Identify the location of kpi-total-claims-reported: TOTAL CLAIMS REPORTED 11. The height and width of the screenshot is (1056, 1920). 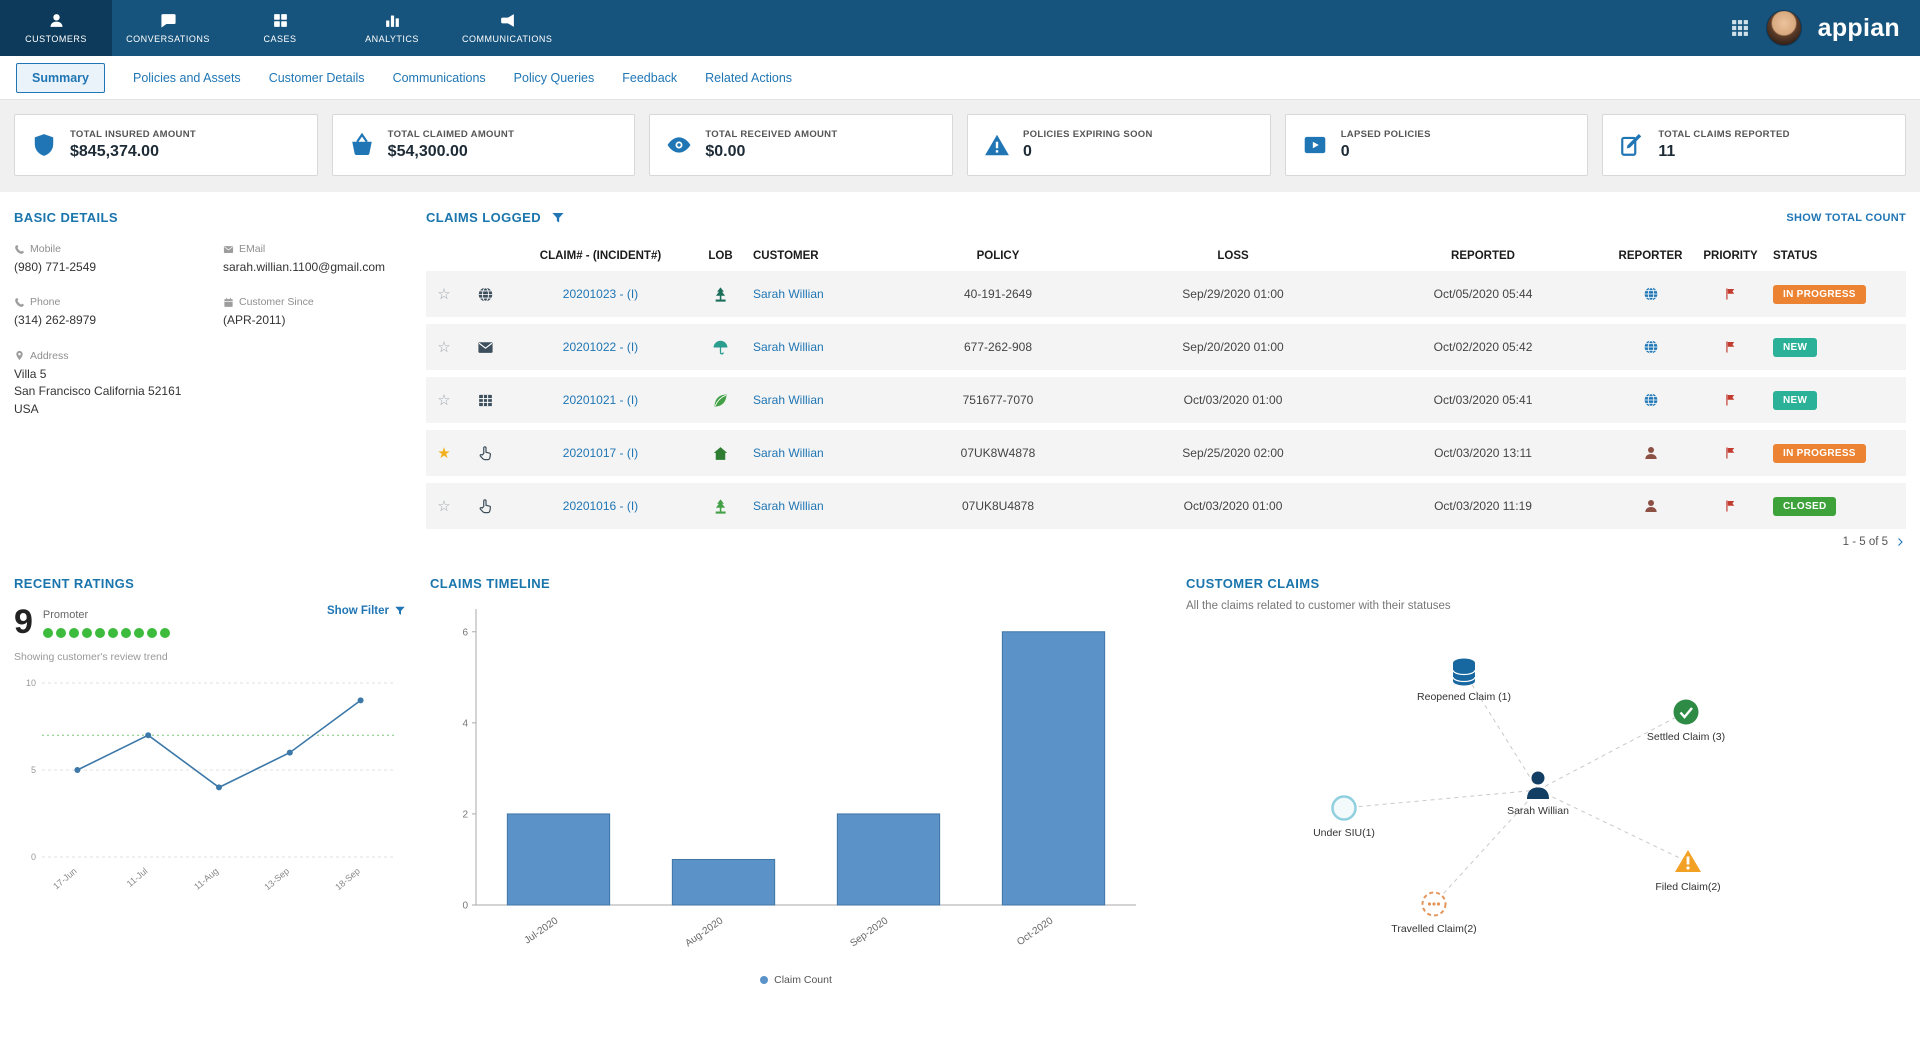
(1754, 145).